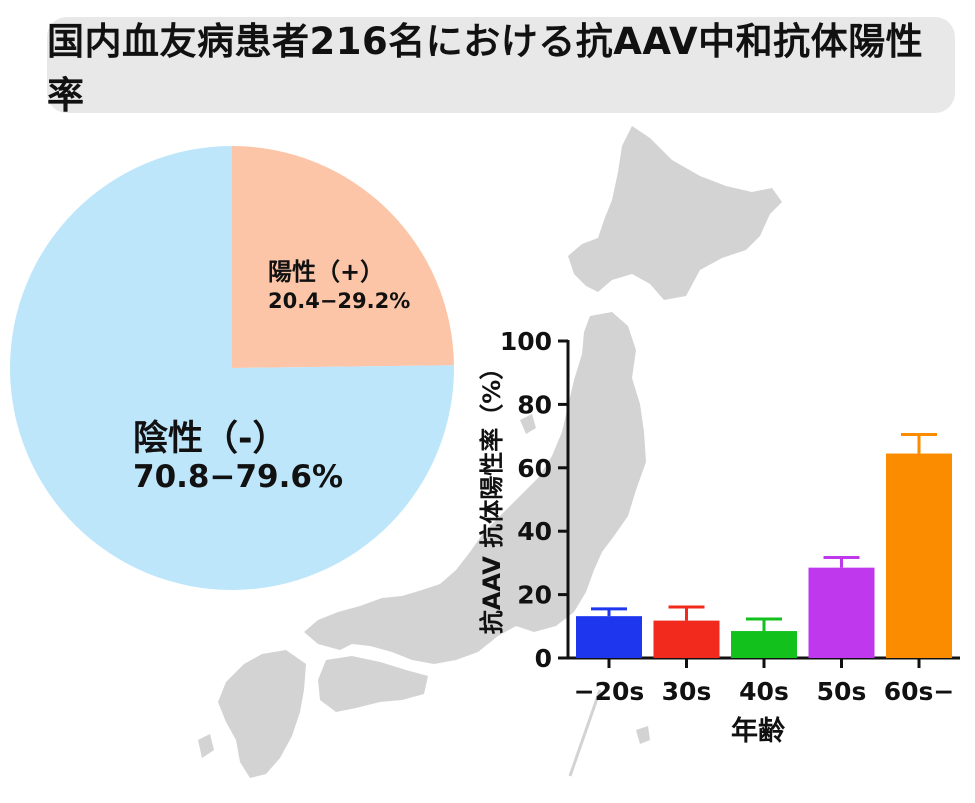 This screenshot has height=803, width=975. What do you see at coordinates (262, 714) in the screenshot?
I see `kyushu-shape` at bounding box center [262, 714].